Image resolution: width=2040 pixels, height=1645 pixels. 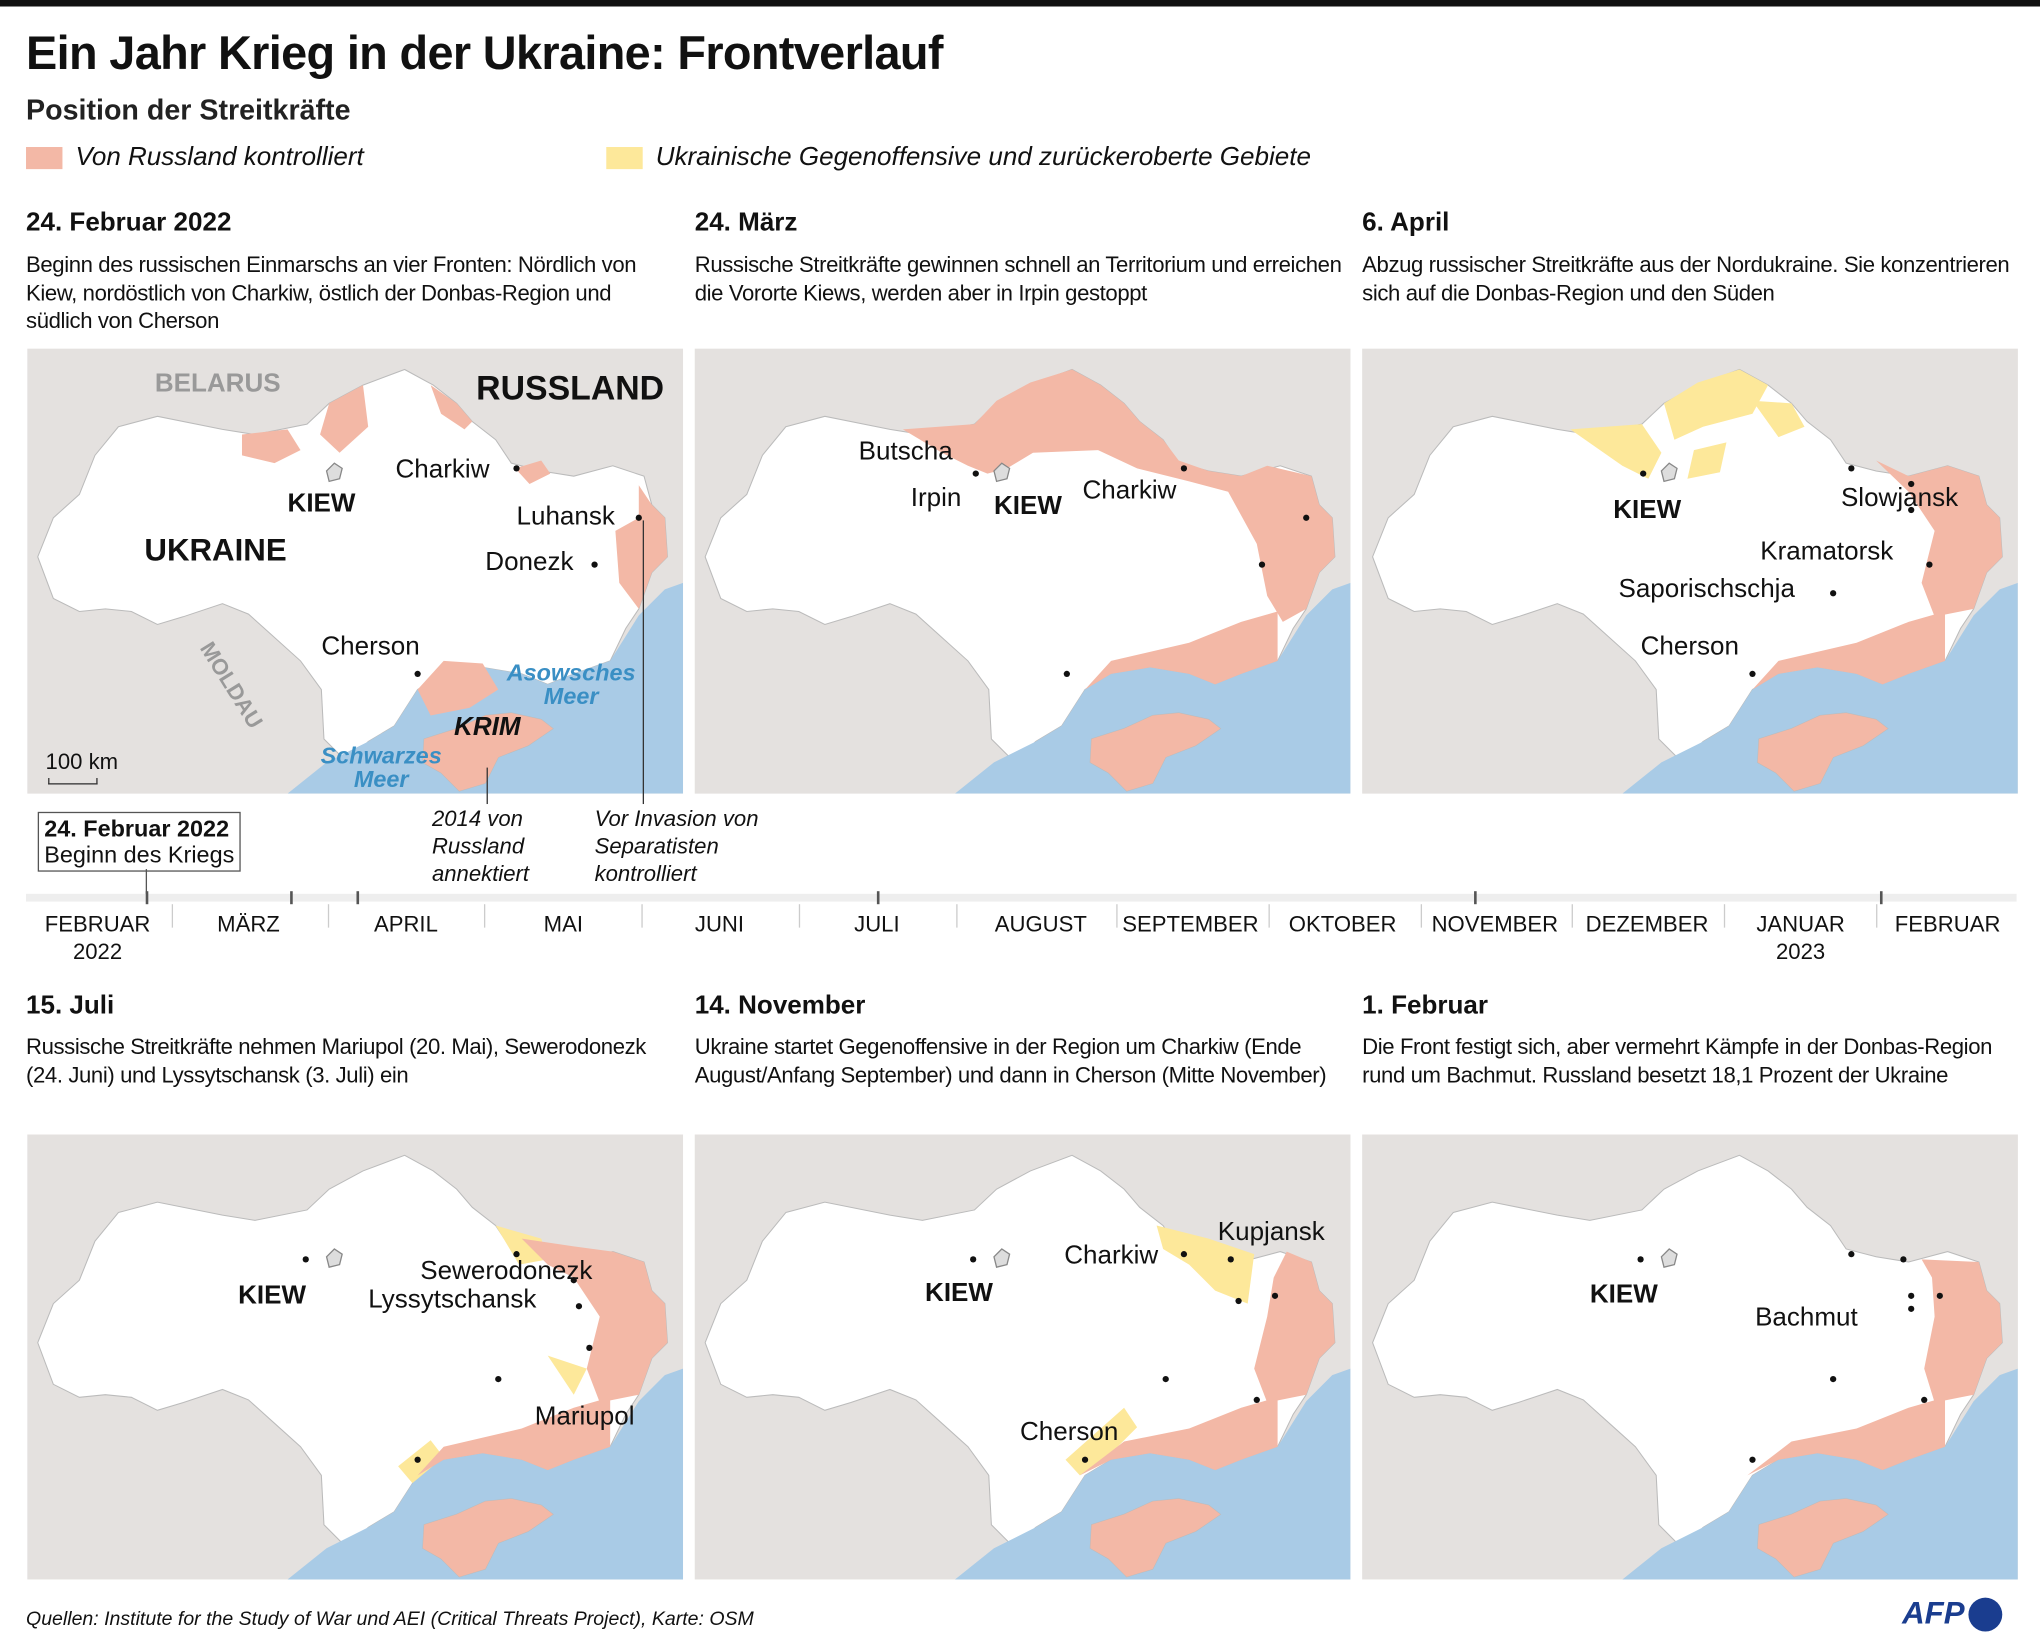 I want to click on start-text: Beginn des Kriegs, so click(x=139, y=854).